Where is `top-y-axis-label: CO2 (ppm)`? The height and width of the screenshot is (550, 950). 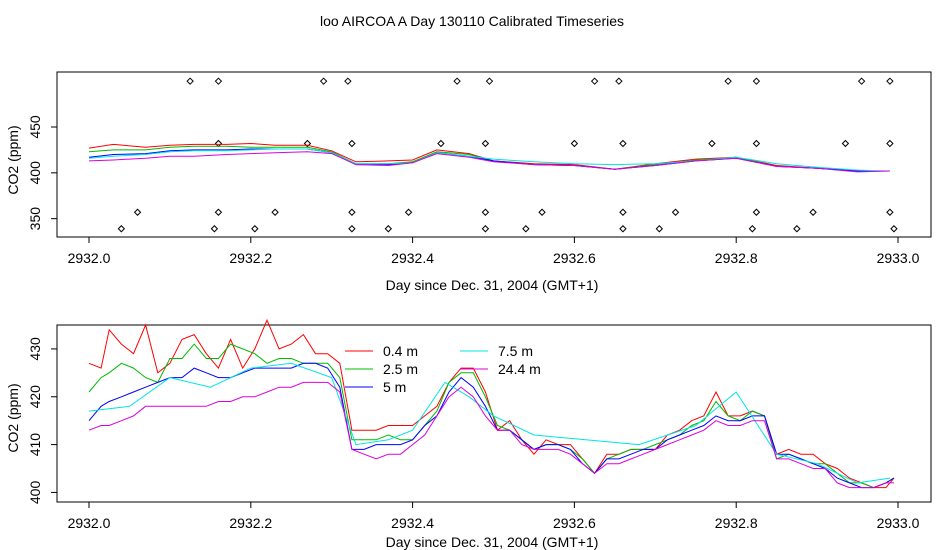
top-y-axis-label: CO2 (ppm) is located at coordinates (13, 159).